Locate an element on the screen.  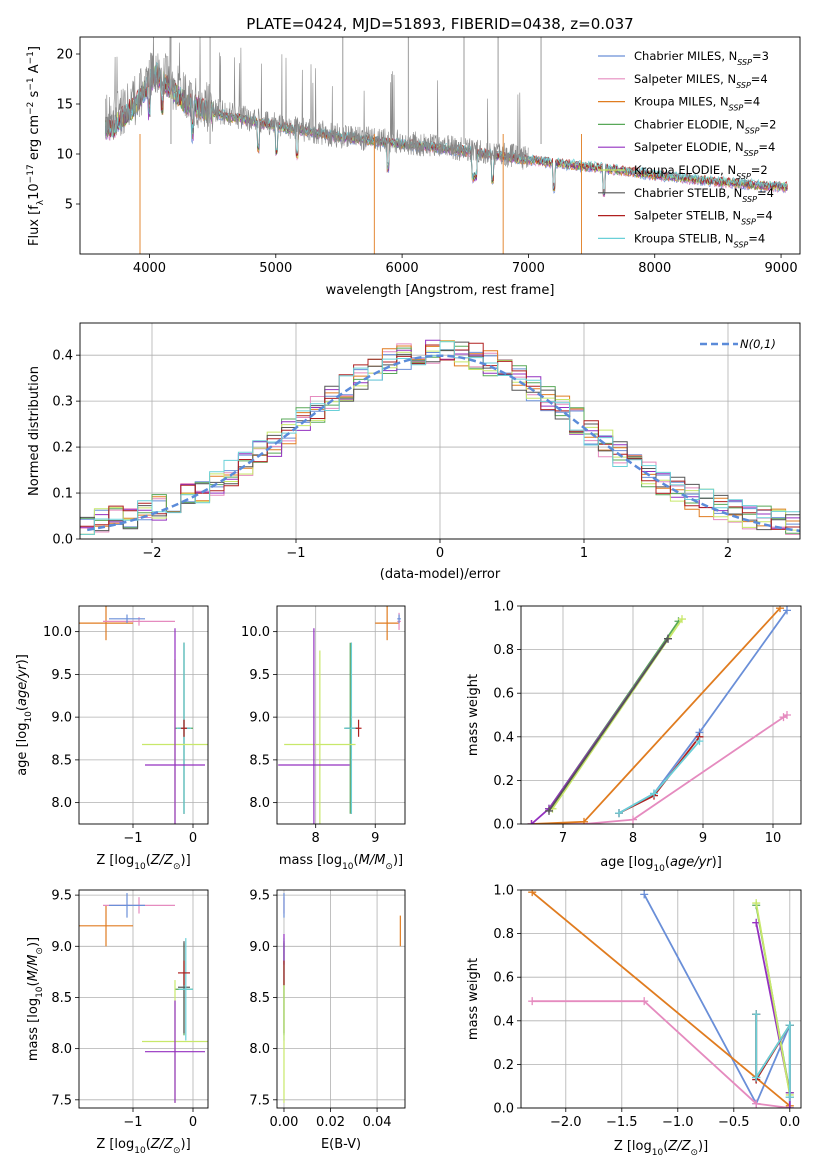
legend-label: Salpeter STELIB, NSSP=4 is located at coordinates (703, 218).